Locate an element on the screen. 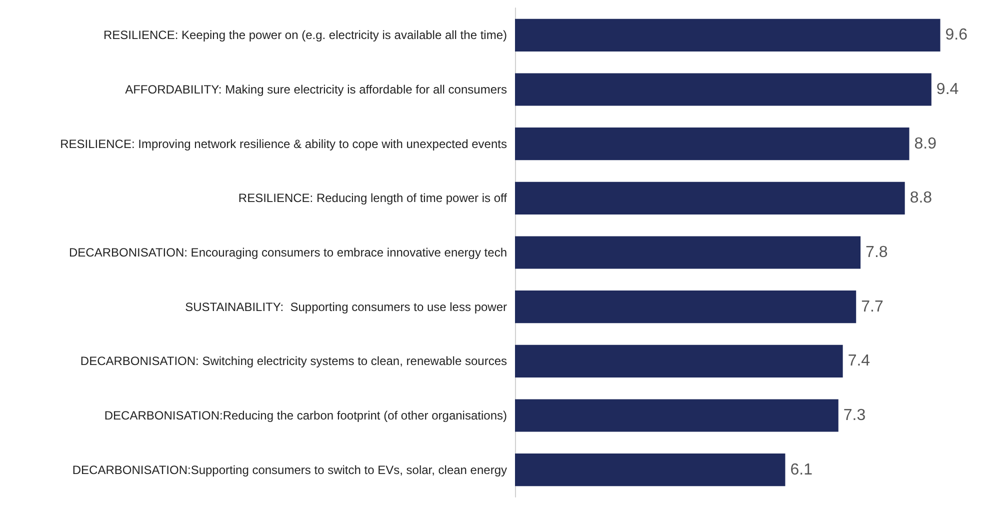 The image size is (992, 509). data-label: 7.8 is located at coordinates (877, 252).